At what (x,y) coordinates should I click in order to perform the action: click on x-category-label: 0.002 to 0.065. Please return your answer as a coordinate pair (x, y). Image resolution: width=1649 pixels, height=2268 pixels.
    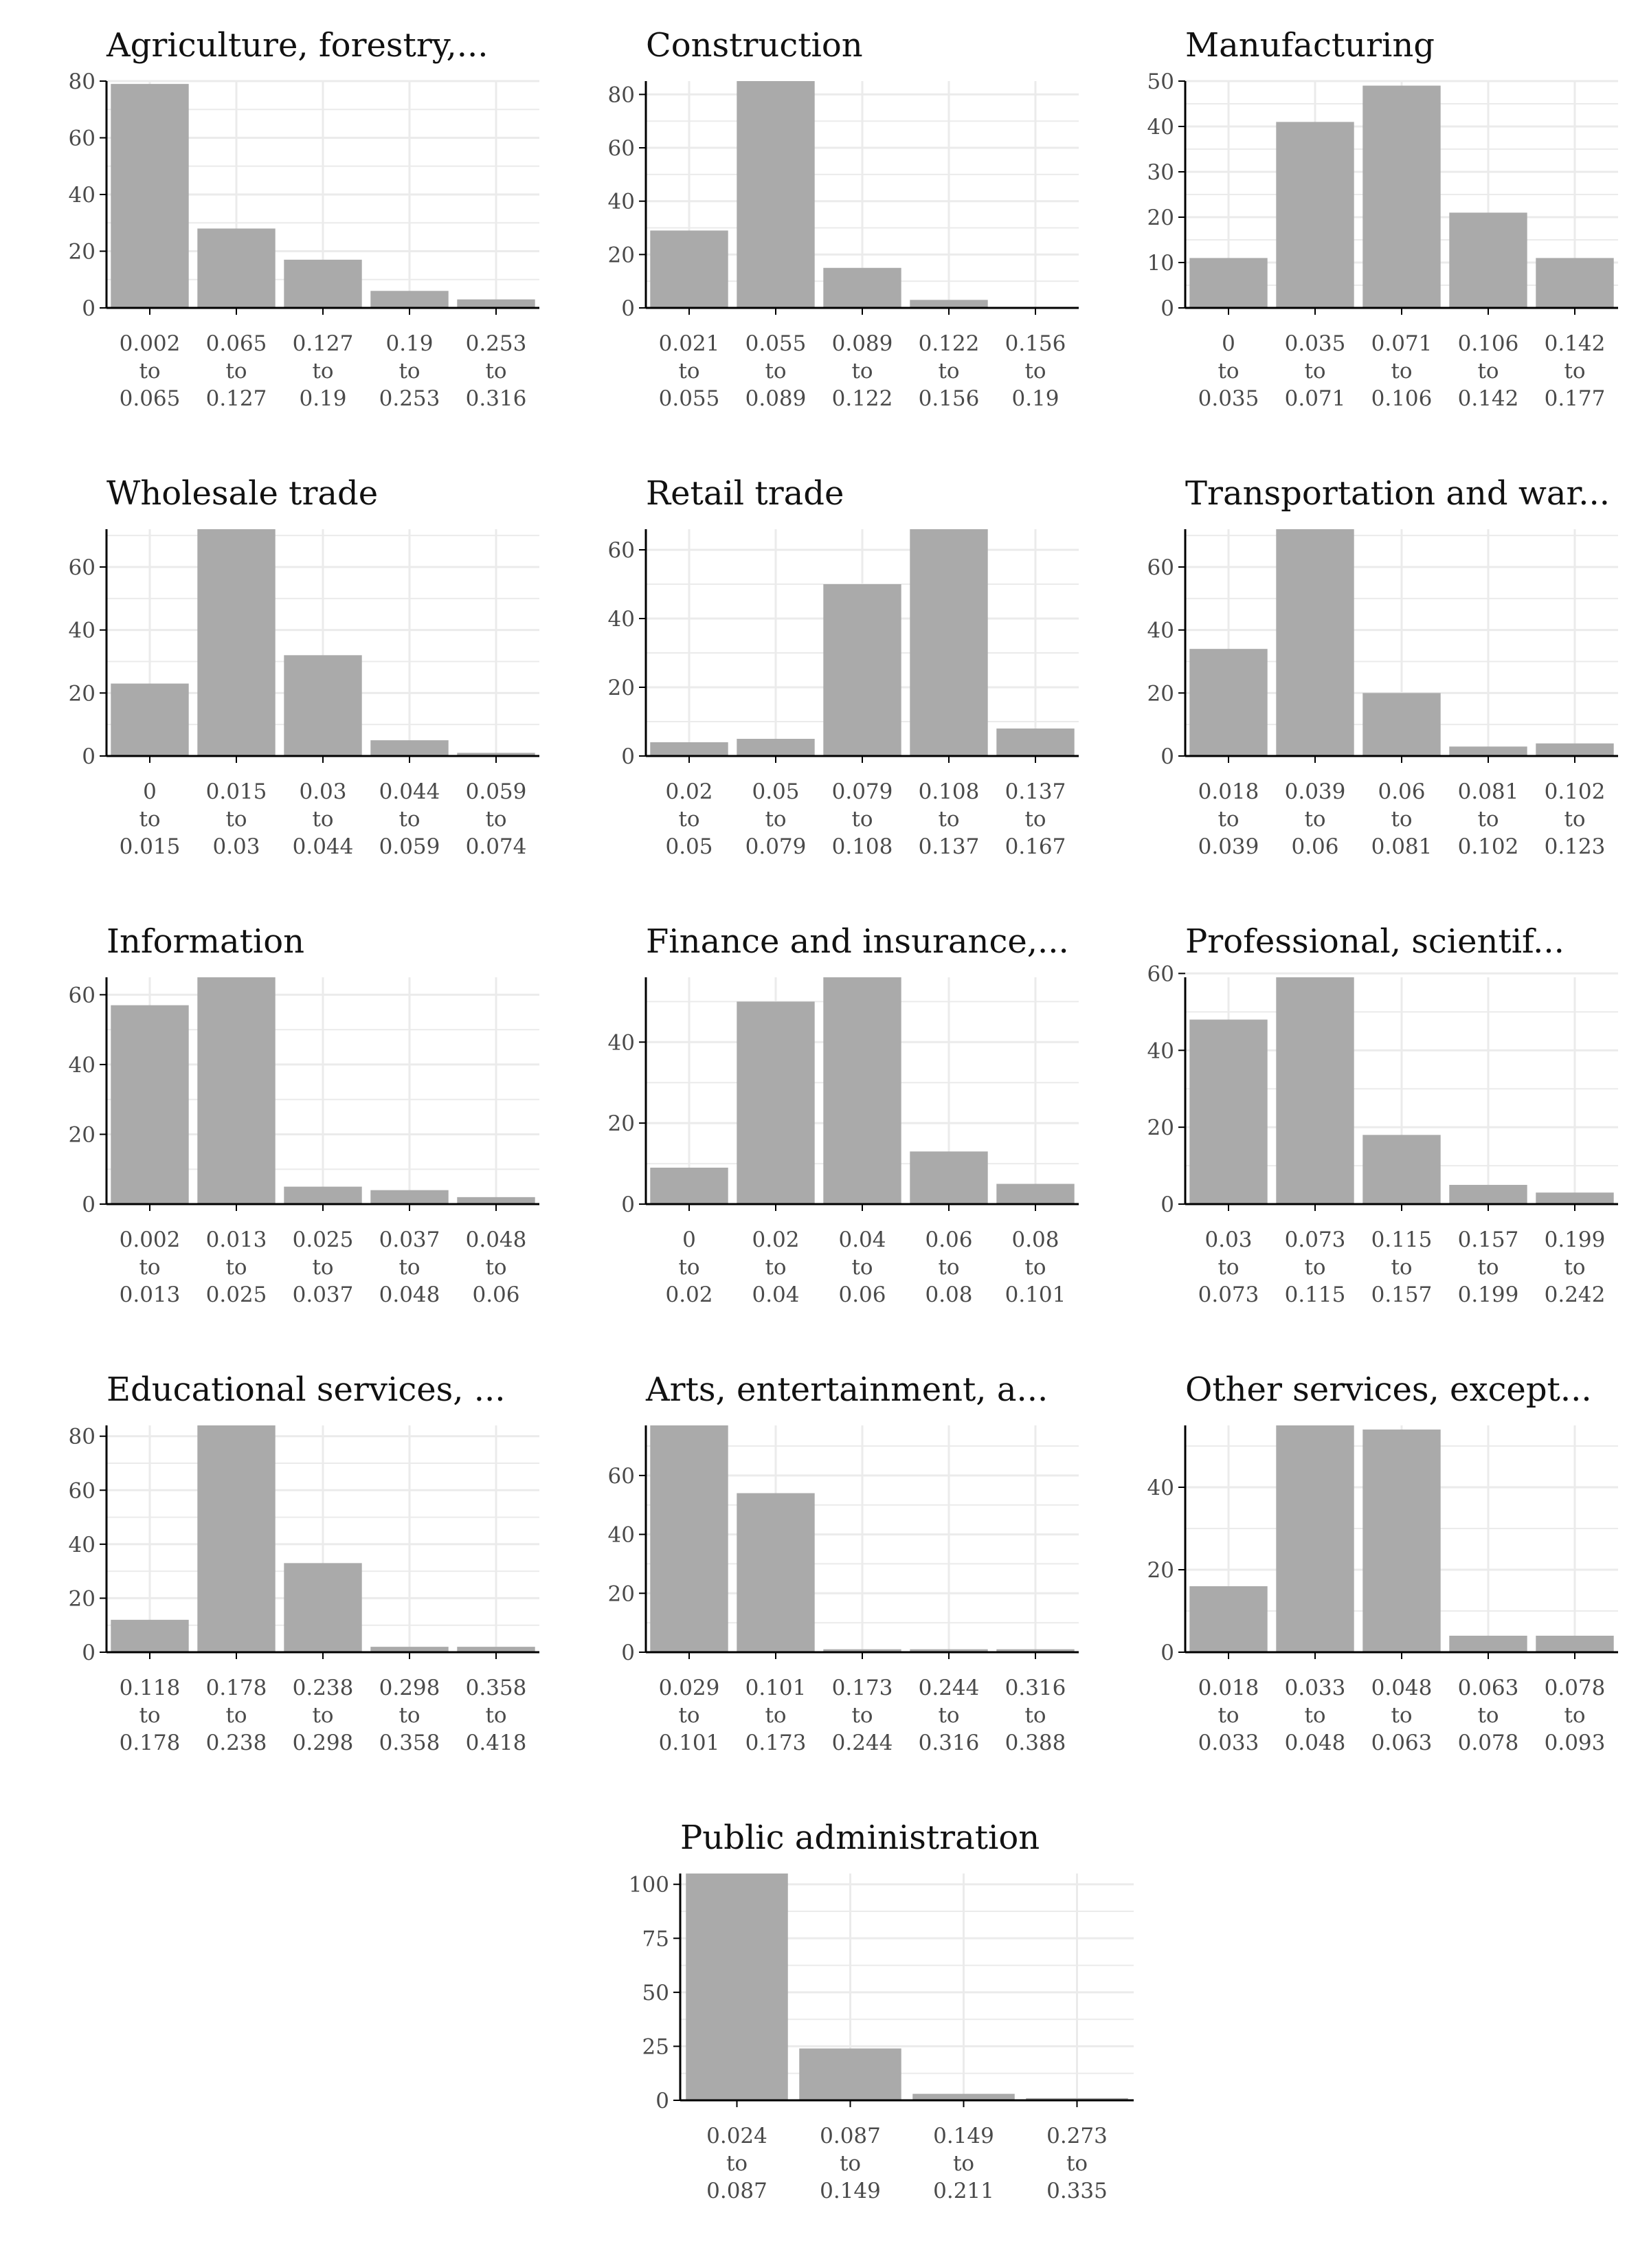
    Looking at the image, I should click on (150, 371).